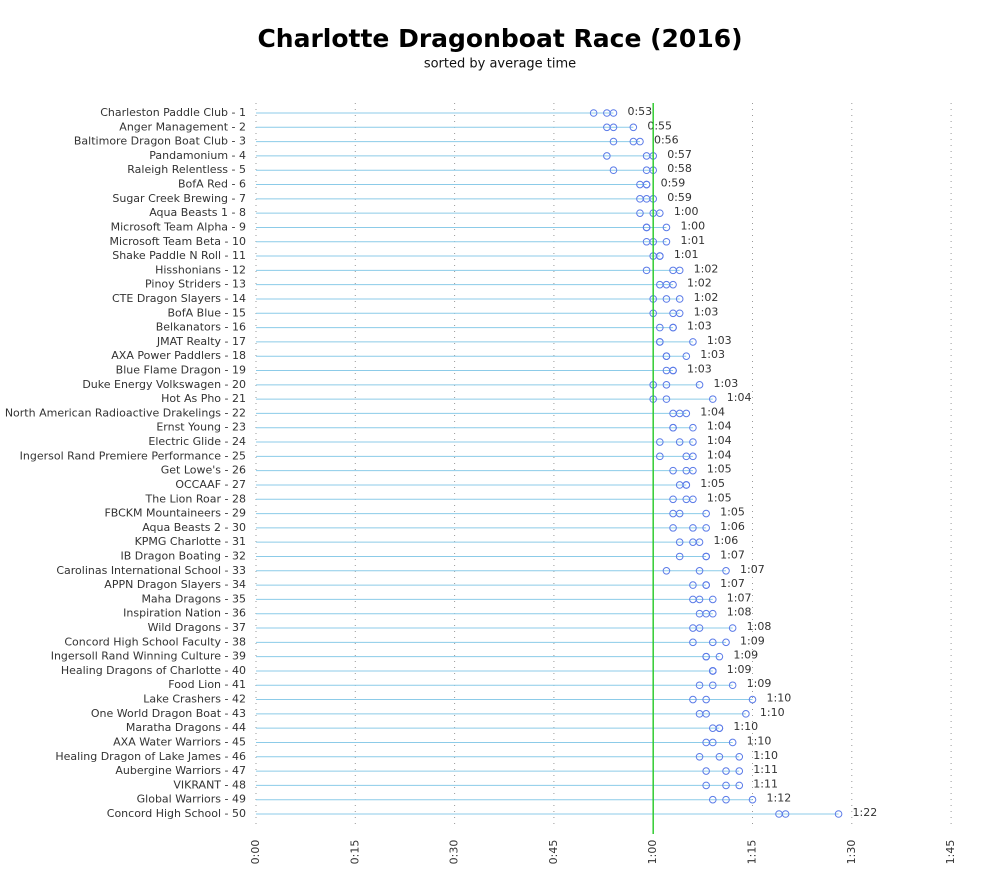 This screenshot has width=1000, height=879. What do you see at coordinates (851, 852) in the screenshot?
I see `x-tick-label: 1:30` at bounding box center [851, 852].